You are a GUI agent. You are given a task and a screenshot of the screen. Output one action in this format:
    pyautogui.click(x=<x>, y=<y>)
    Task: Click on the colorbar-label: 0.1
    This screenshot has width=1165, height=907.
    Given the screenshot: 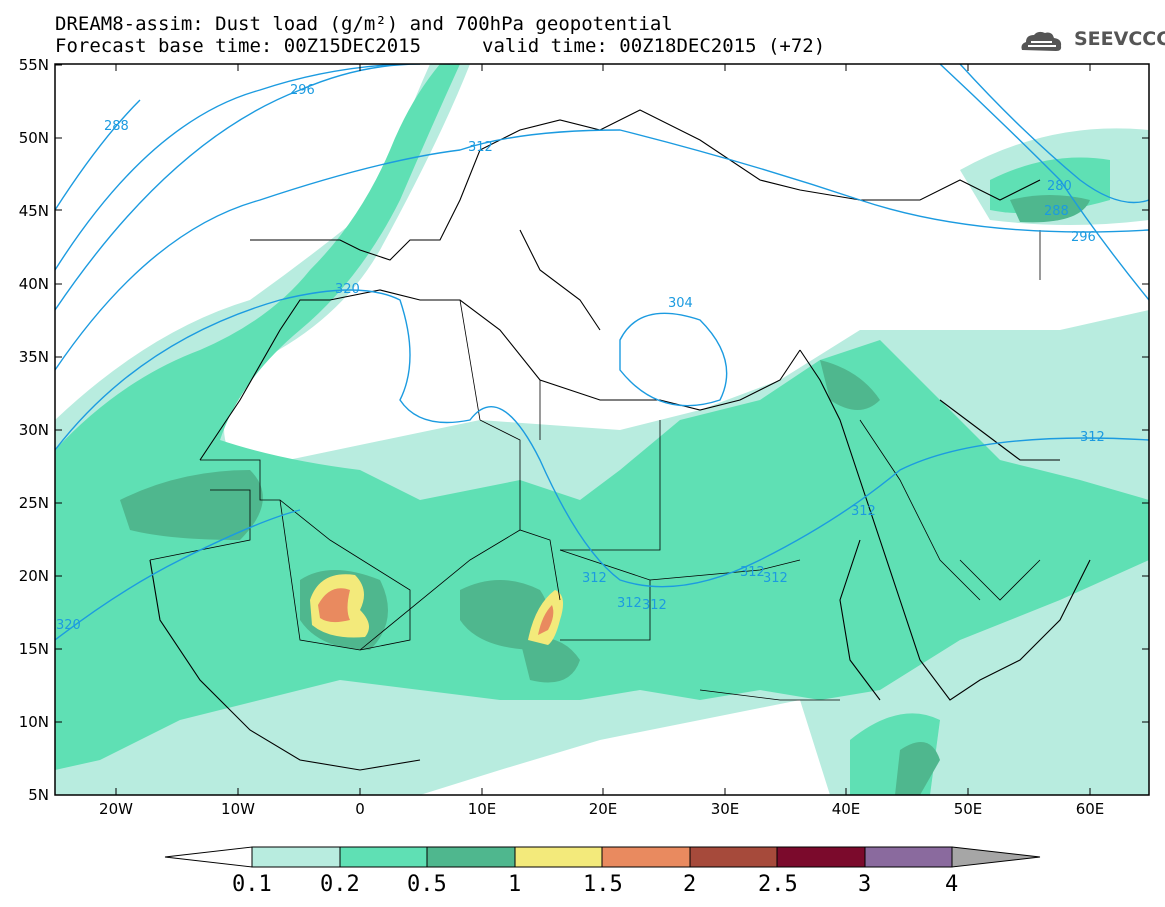 What is the action you would take?
    pyautogui.click(x=252, y=884)
    